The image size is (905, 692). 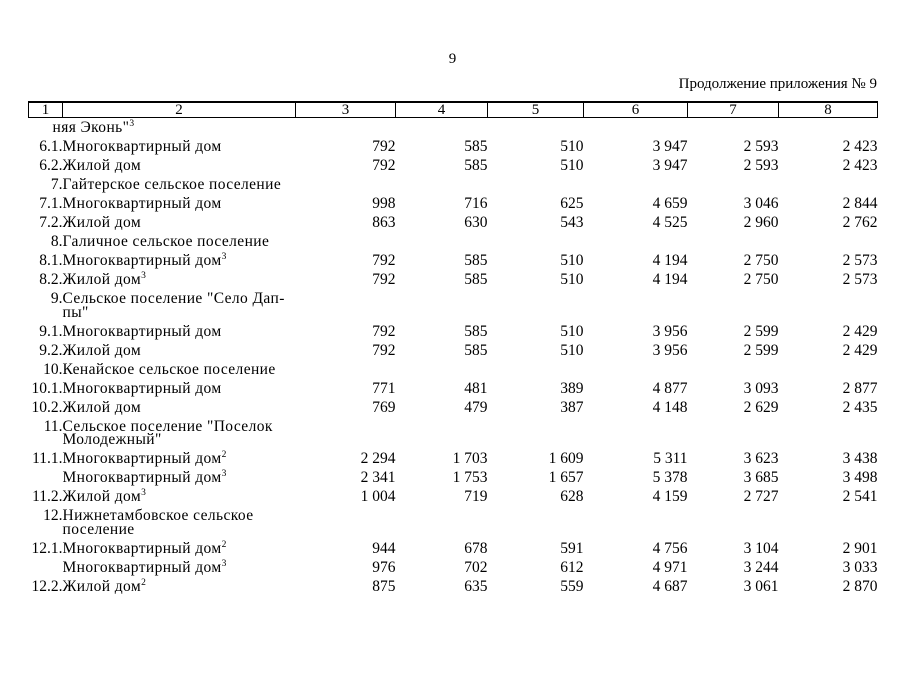 I want to click on row-label: Сельское поселение "Поселок Молодежный", so click(x=179, y=433).